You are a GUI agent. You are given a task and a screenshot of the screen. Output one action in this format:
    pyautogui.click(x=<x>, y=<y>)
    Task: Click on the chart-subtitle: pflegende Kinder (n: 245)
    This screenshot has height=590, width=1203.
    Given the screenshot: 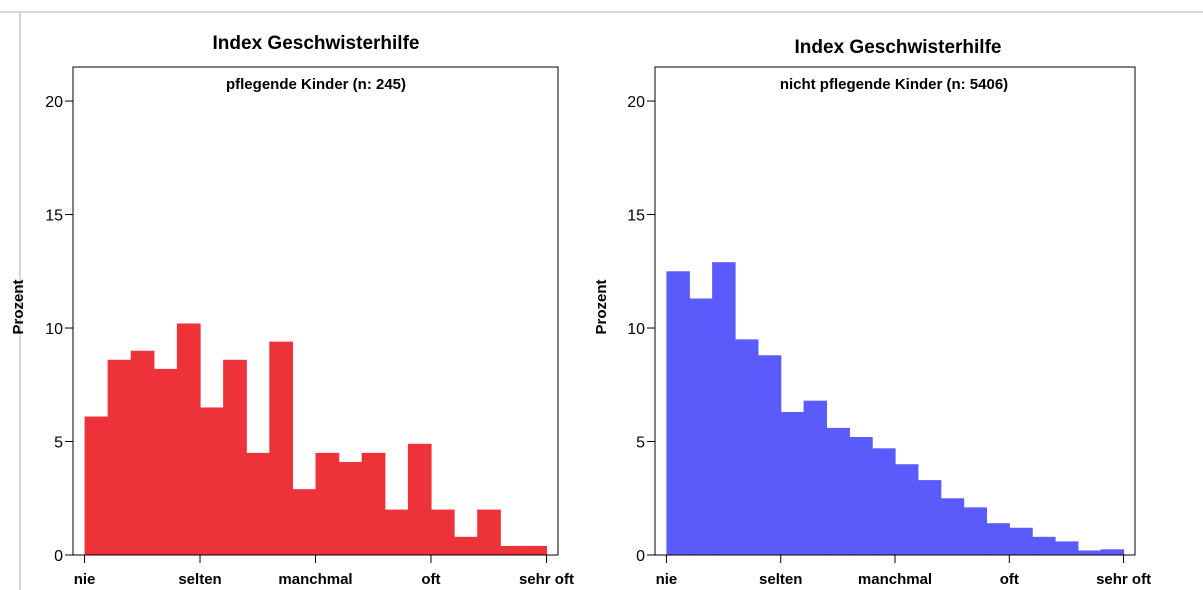 What is the action you would take?
    pyautogui.click(x=316, y=84)
    